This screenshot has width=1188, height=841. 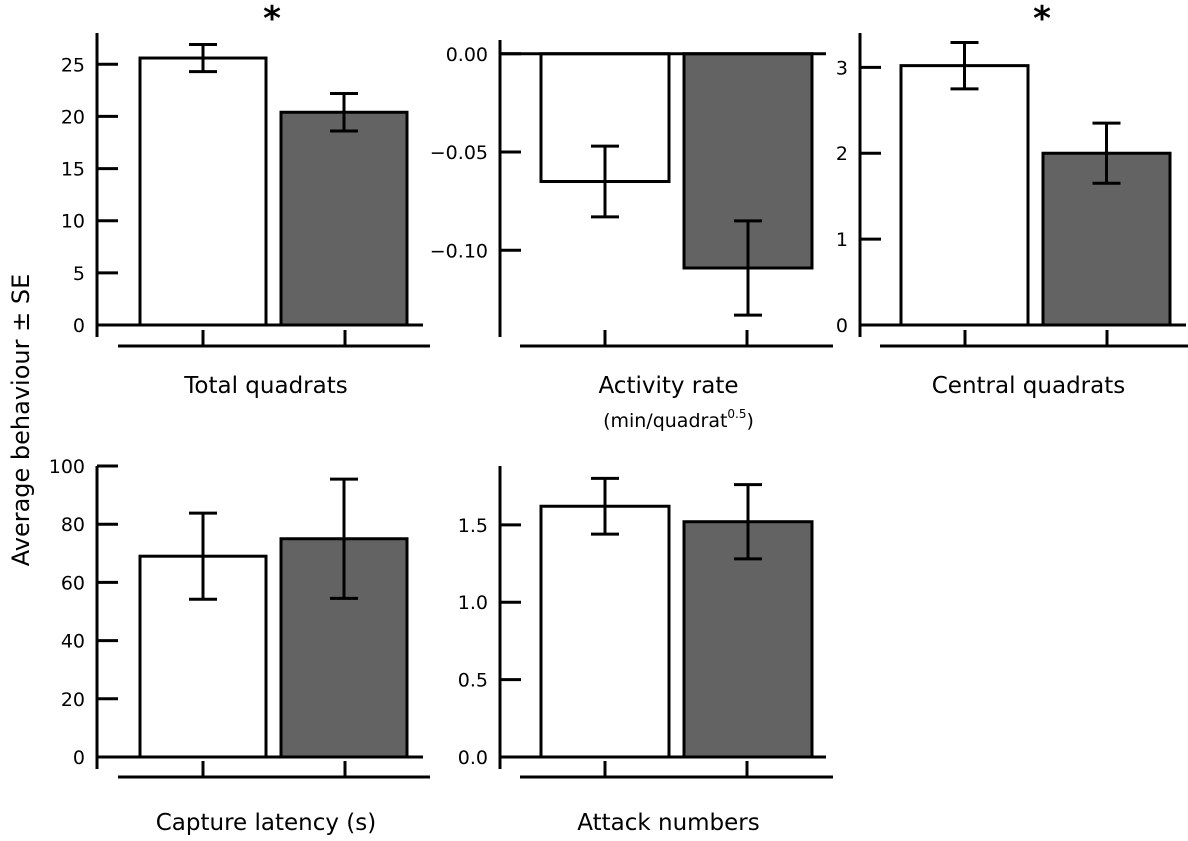 What do you see at coordinates (473, 758) in the screenshot?
I see `y-tick-label: 0.0` at bounding box center [473, 758].